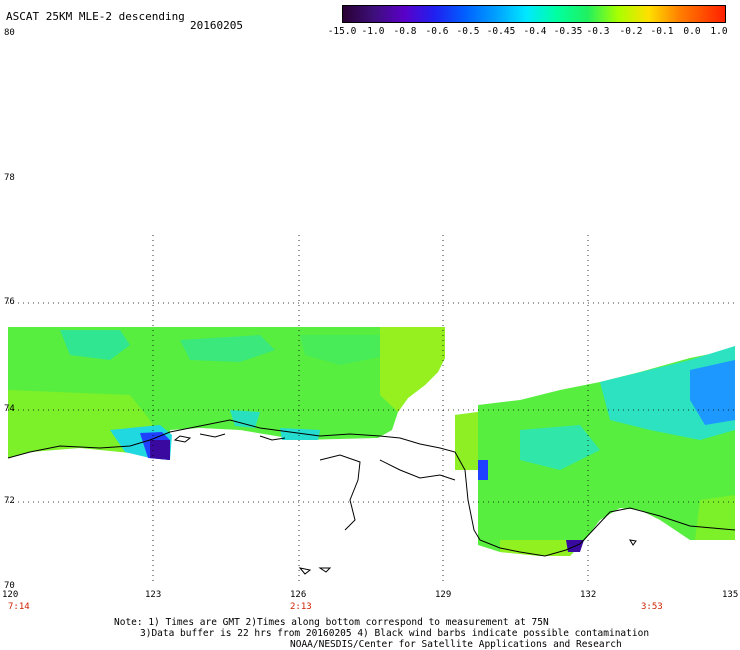  What do you see at coordinates (443, 595) in the screenshot?
I see `lon-label-129: 129` at bounding box center [443, 595].